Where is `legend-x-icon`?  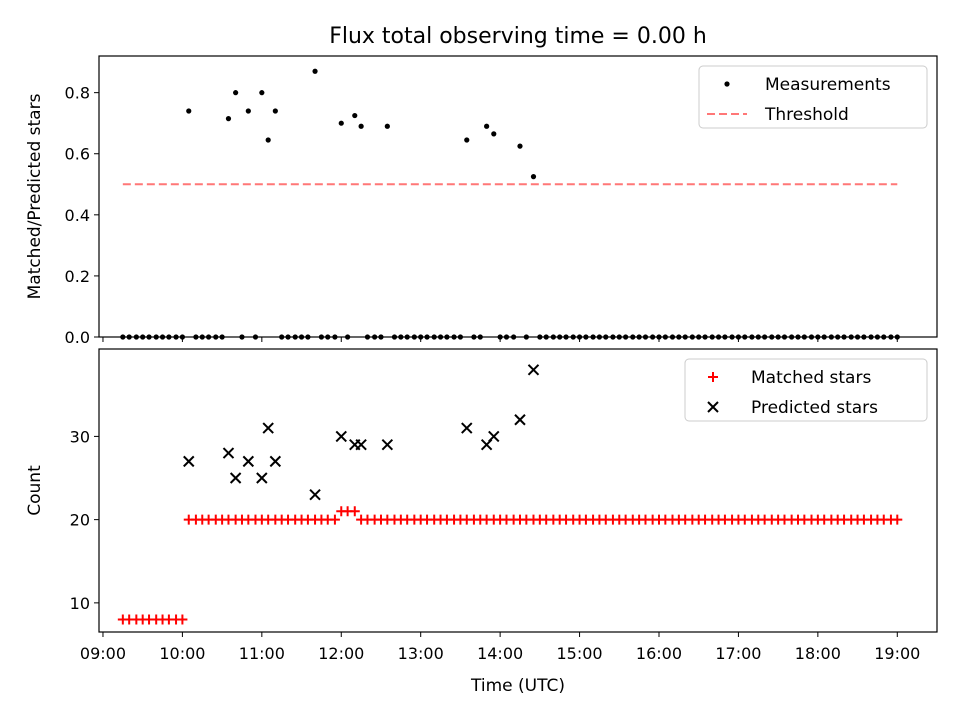 legend-x-icon is located at coordinates (713, 407).